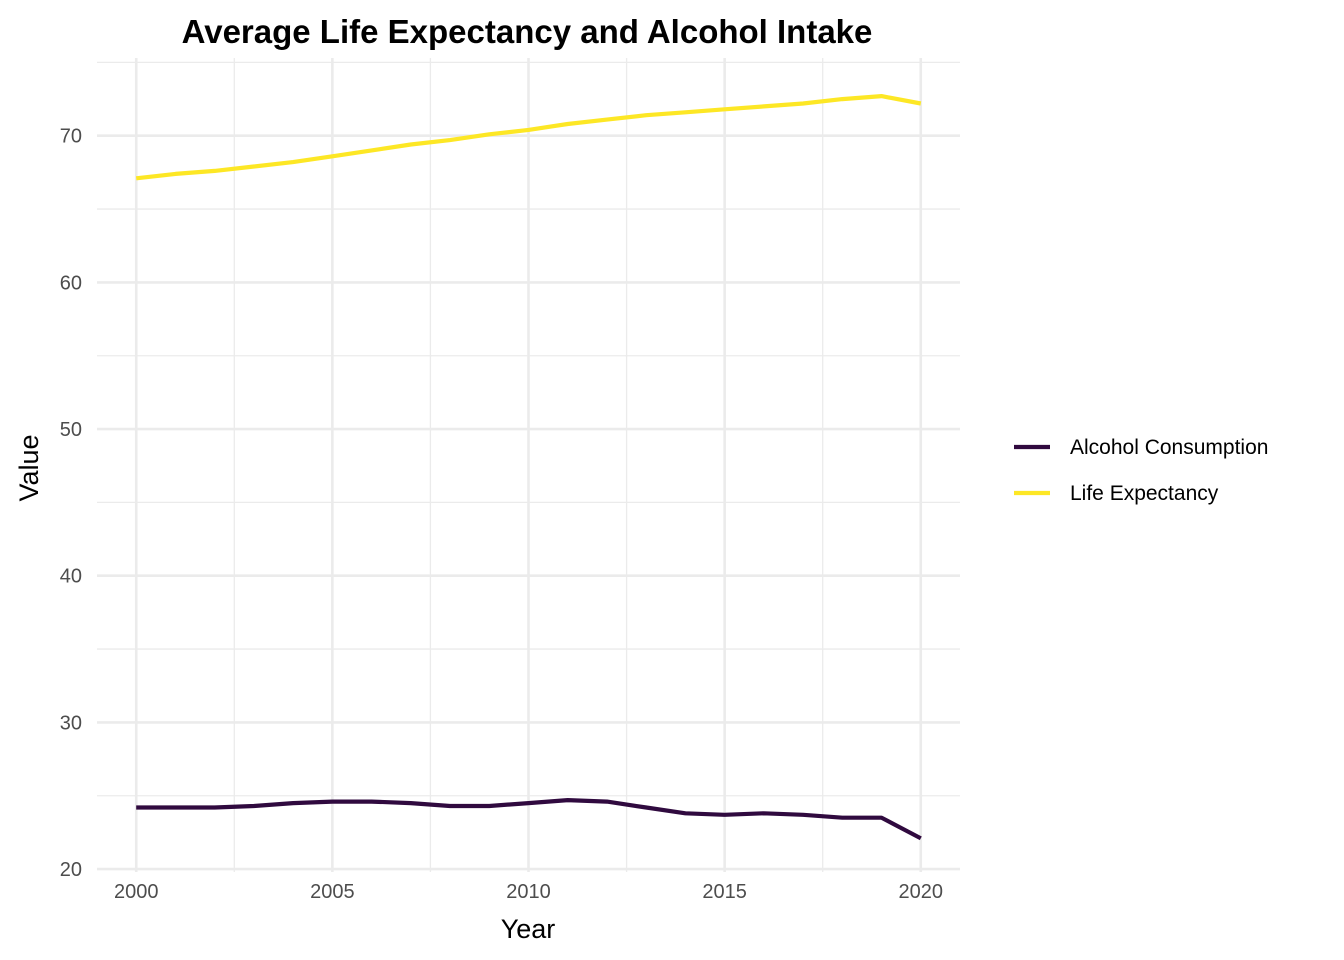  Describe the element at coordinates (1141, 470) in the screenshot. I see `legend: Alcohol Consumption Life Expectancy` at that location.